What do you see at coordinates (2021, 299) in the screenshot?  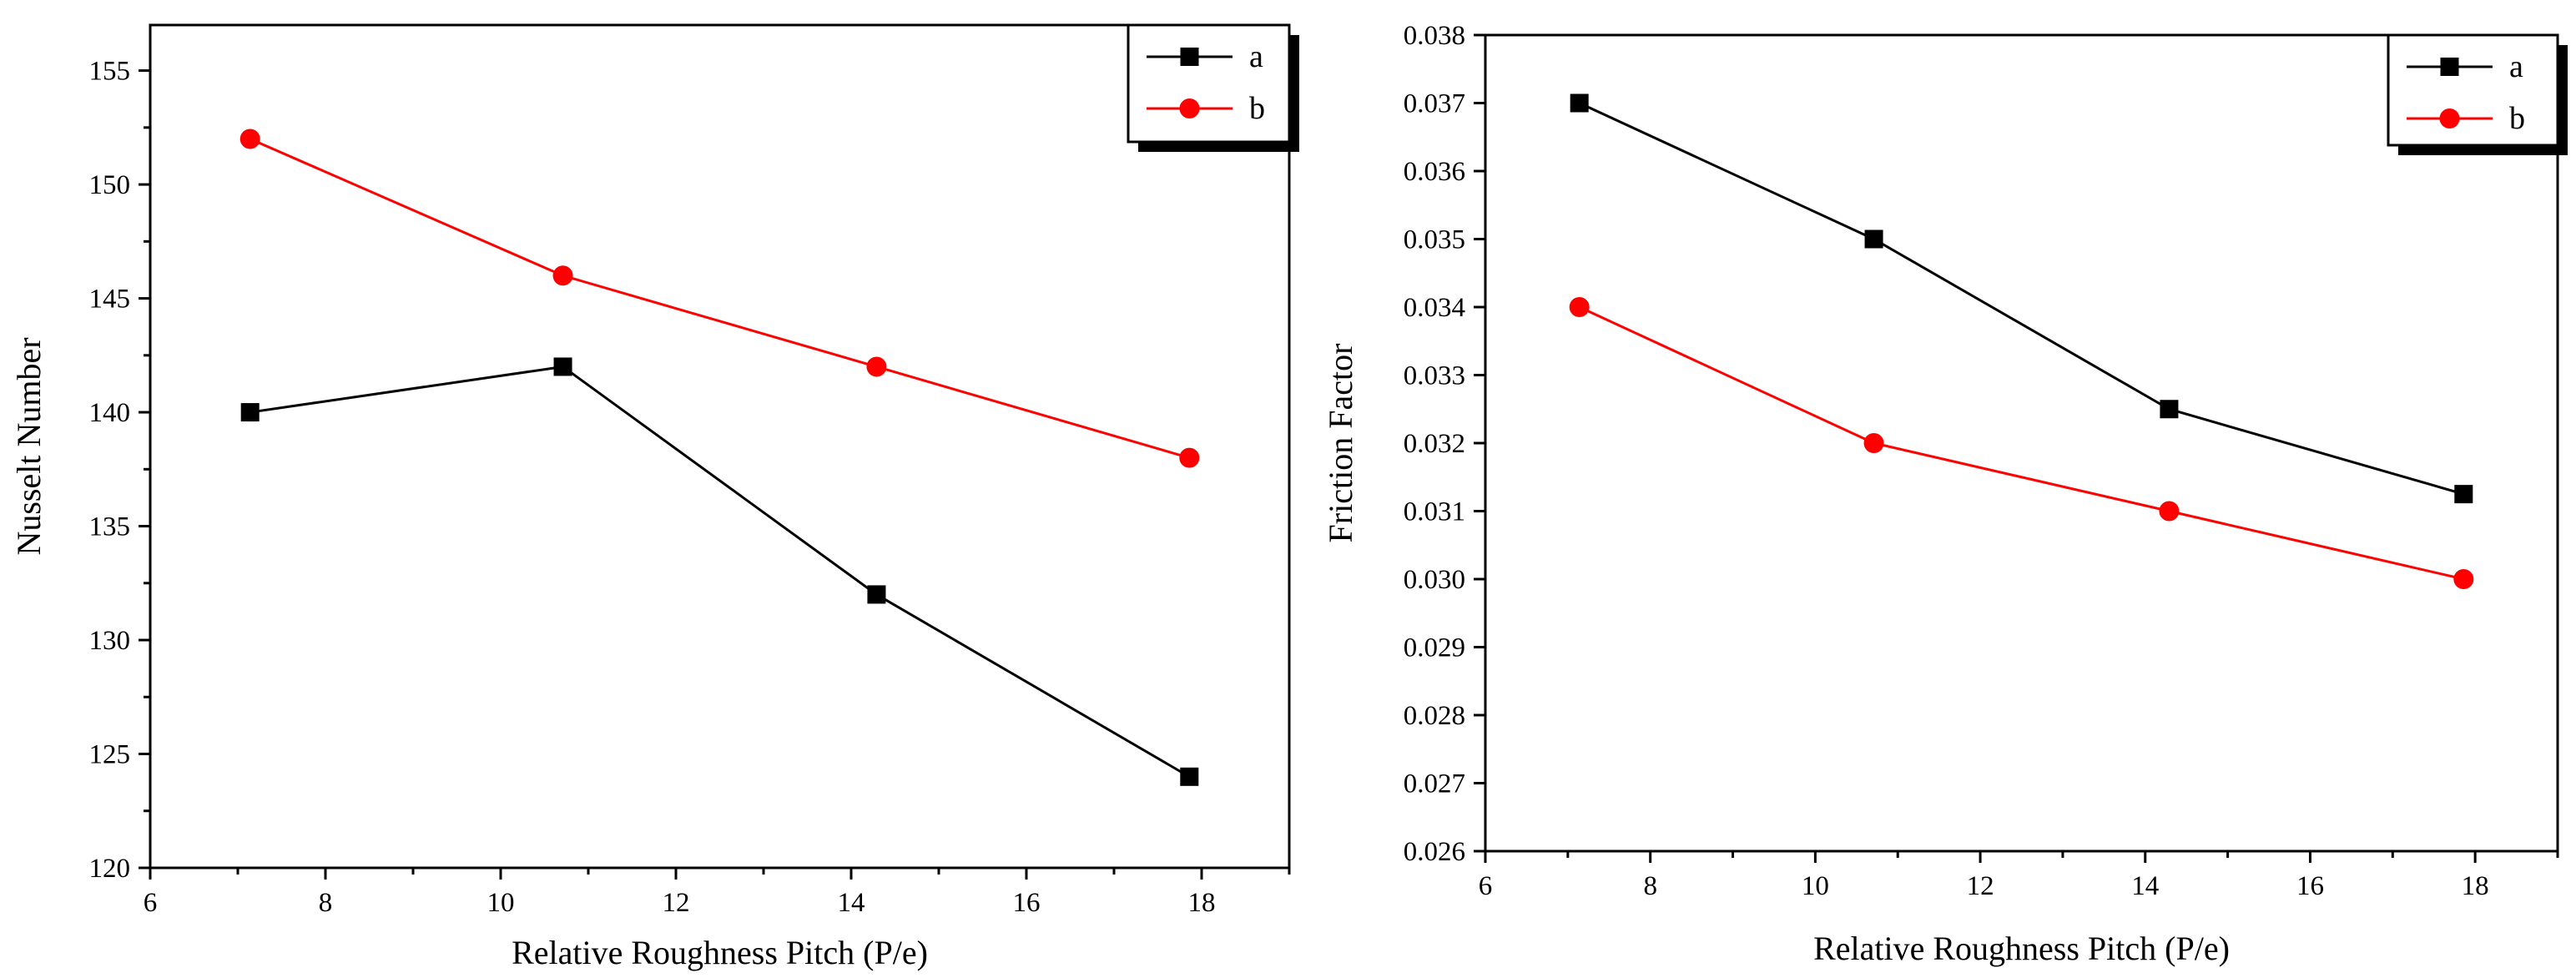 I see `series-a-line` at bounding box center [2021, 299].